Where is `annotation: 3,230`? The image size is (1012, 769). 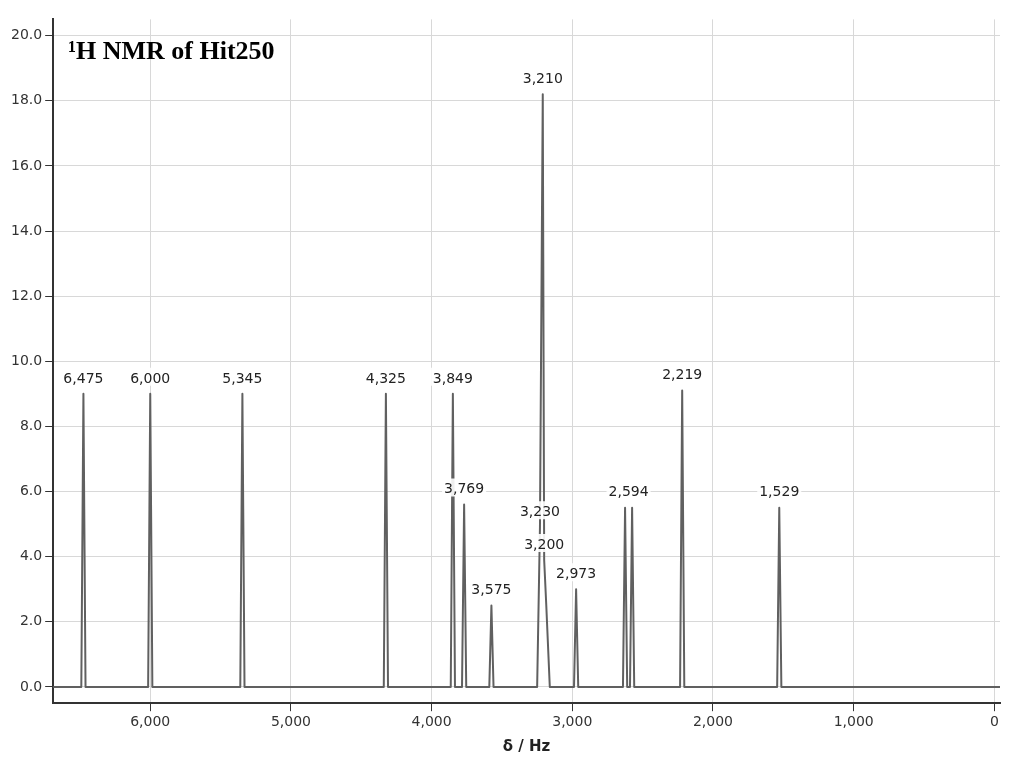 annotation: 3,230 is located at coordinates (539, 511).